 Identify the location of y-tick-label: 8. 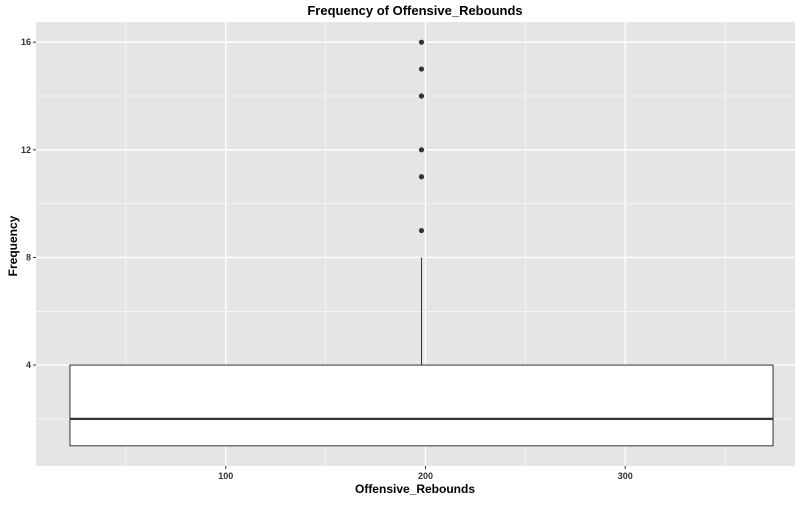
(28, 257).